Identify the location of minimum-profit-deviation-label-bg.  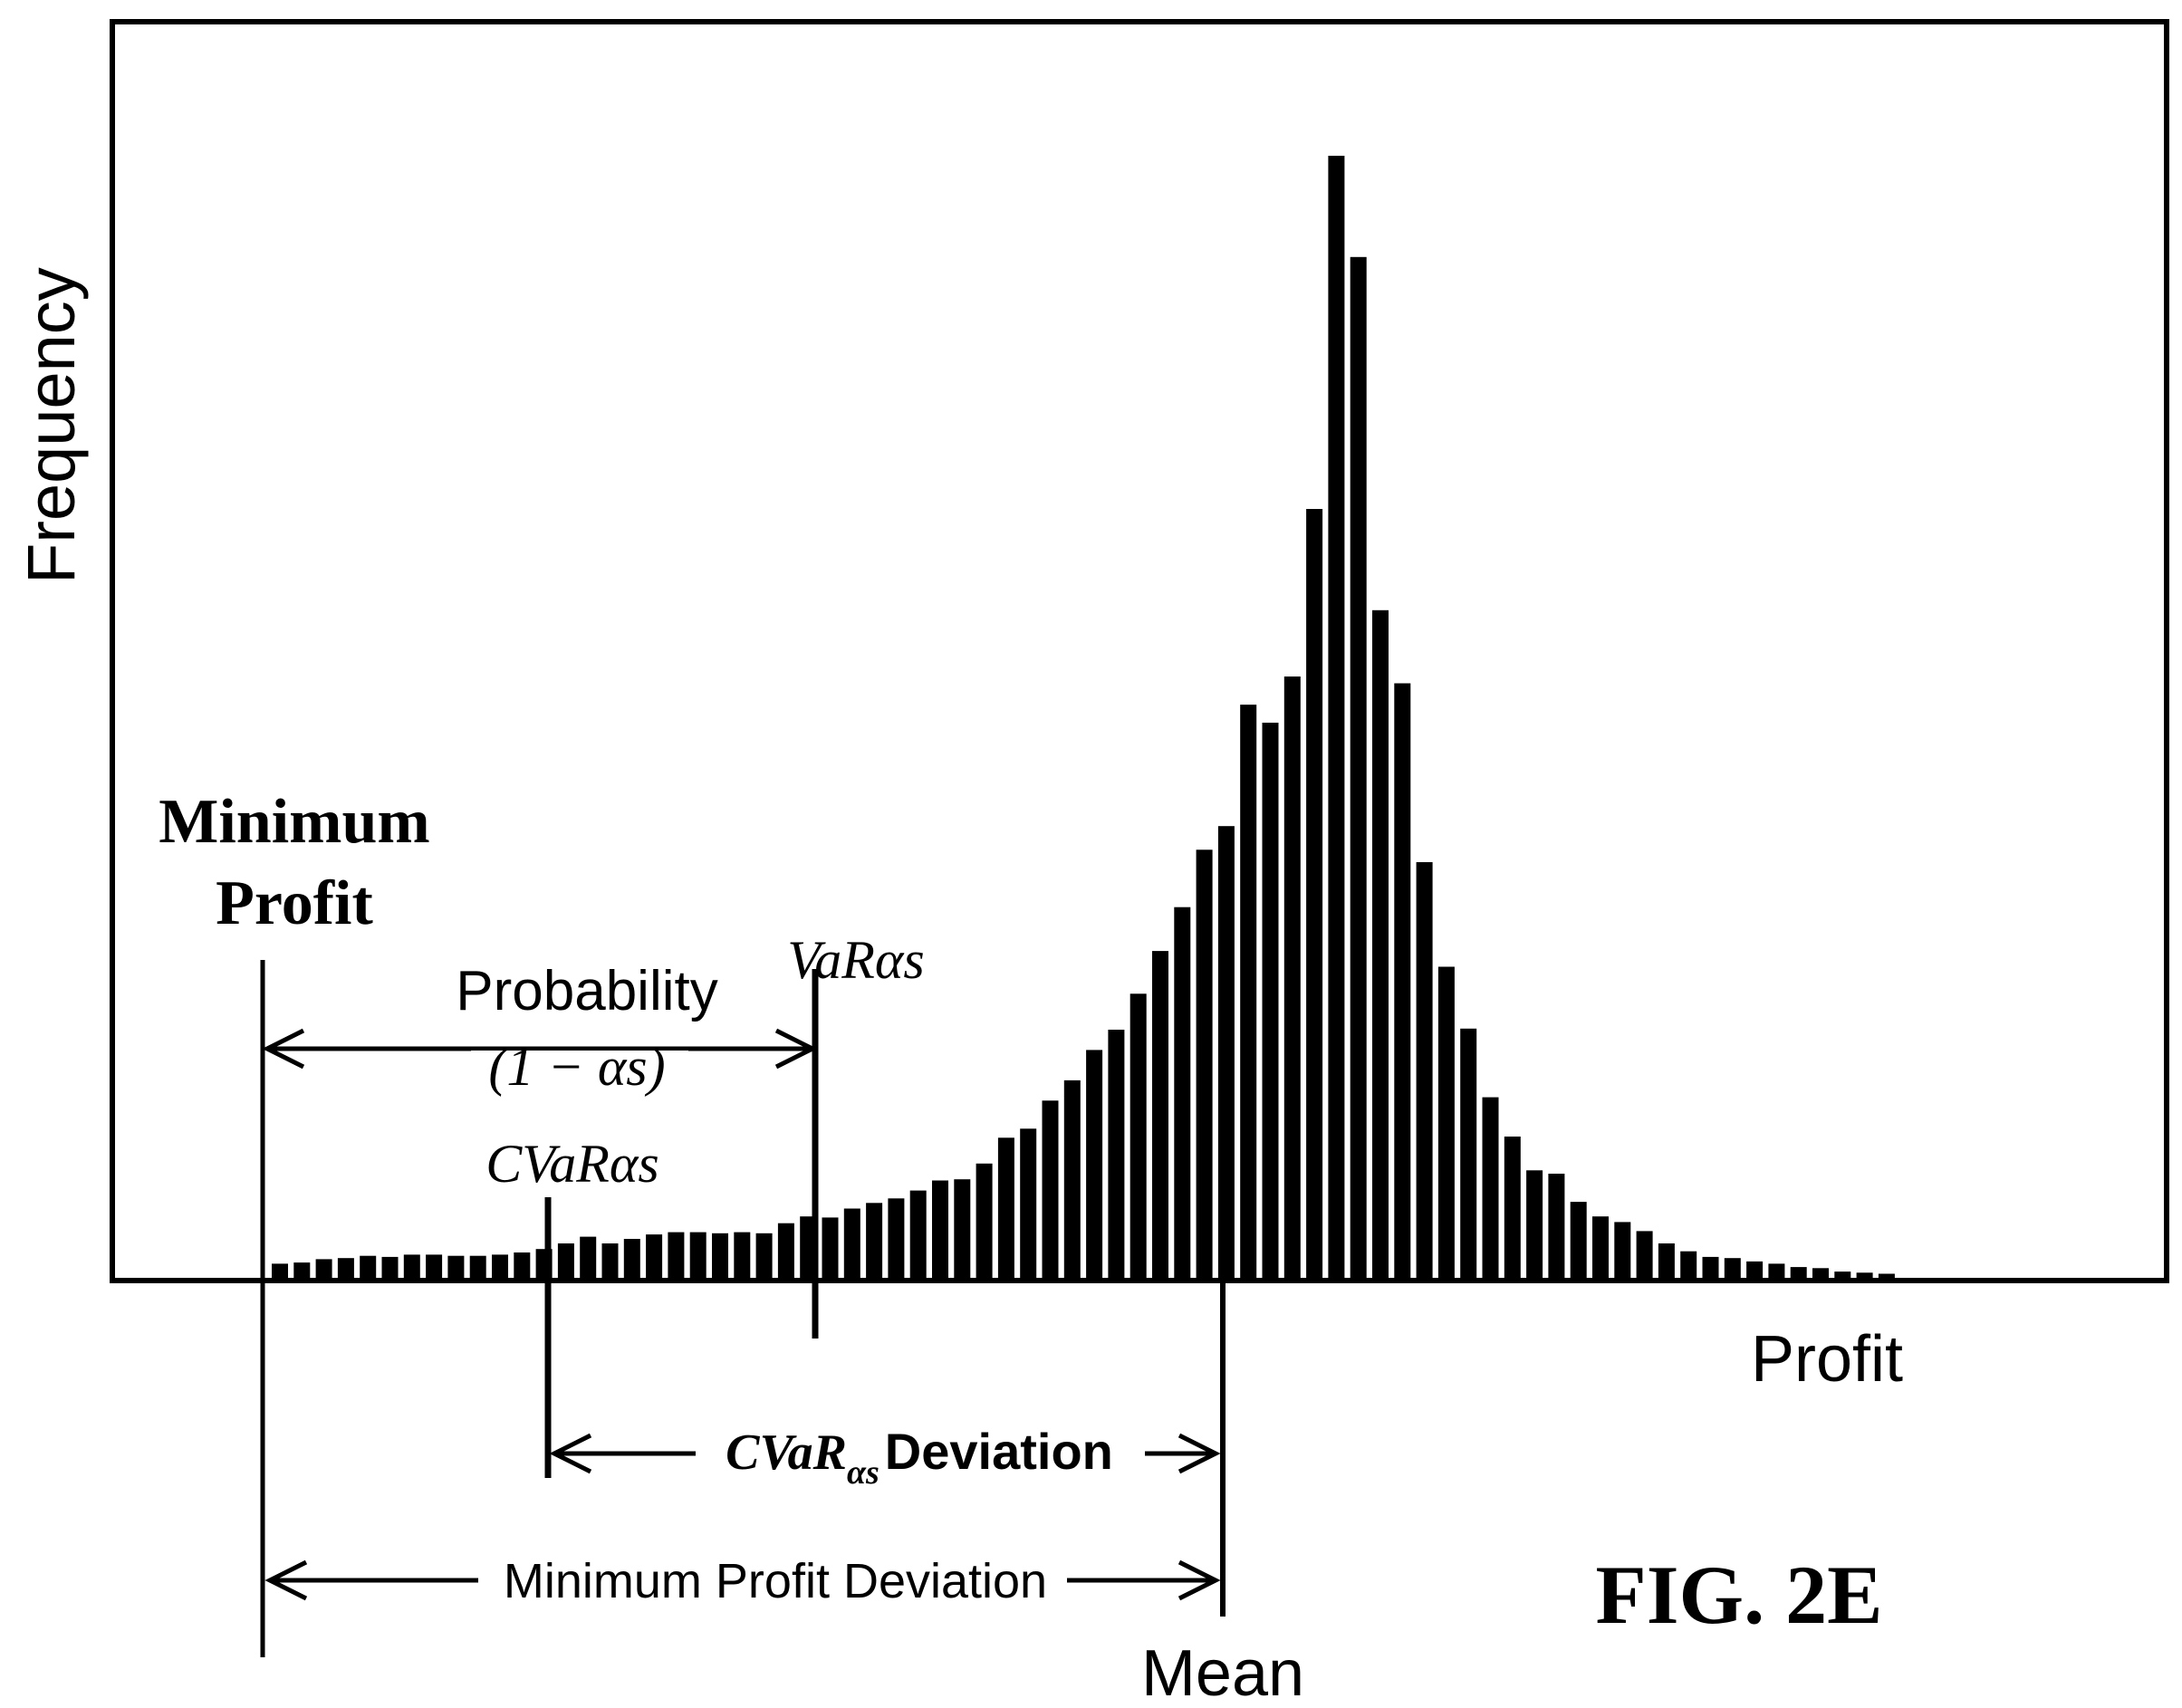
(773, 1579).